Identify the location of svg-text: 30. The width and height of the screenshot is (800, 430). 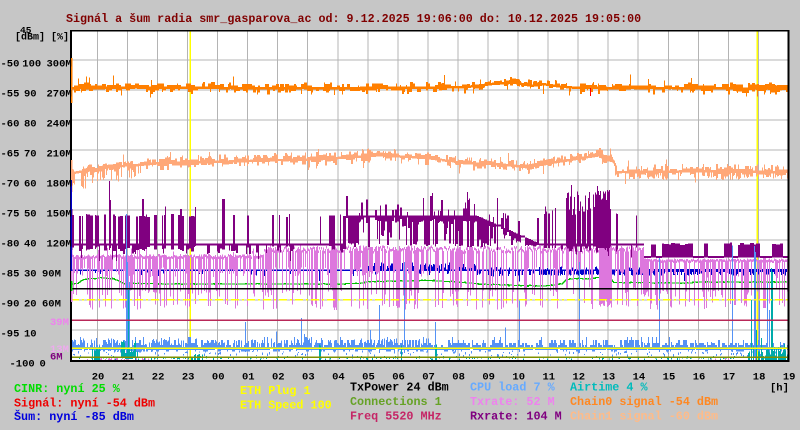
(30, 274).